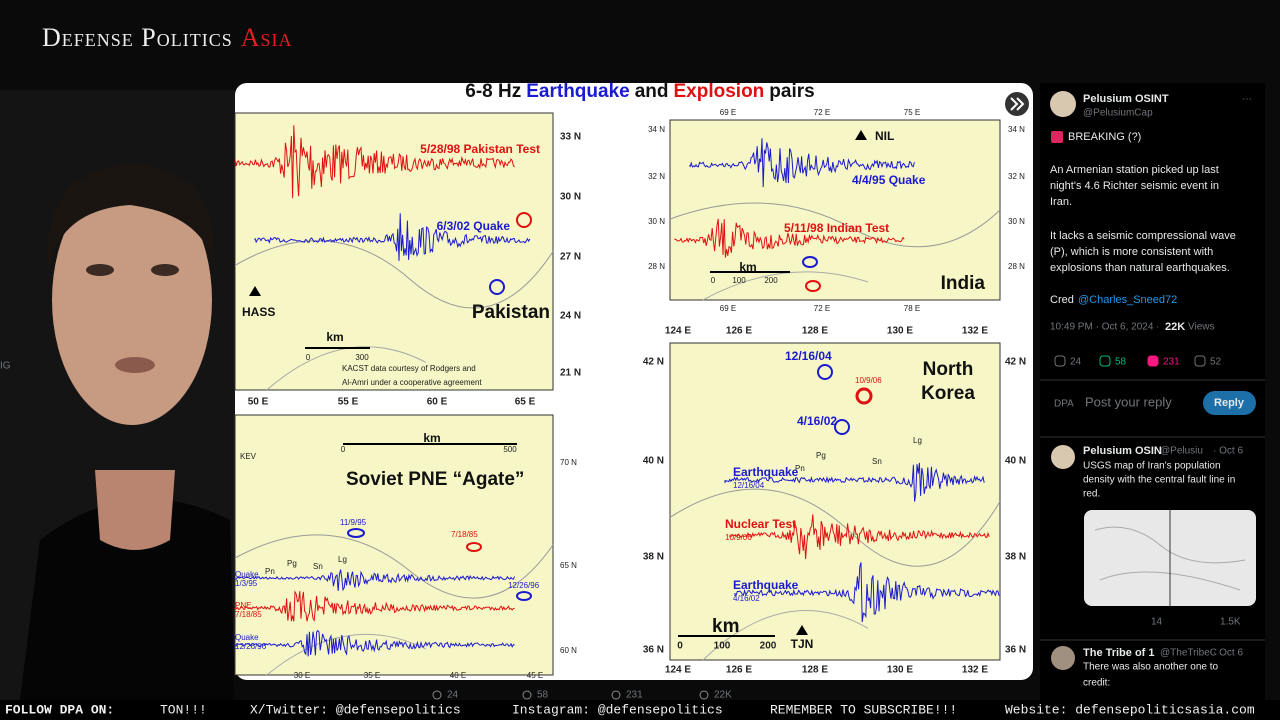 Image resolution: width=1280 pixels, height=720 pixels. I want to click on label: KEV, so click(248, 456).